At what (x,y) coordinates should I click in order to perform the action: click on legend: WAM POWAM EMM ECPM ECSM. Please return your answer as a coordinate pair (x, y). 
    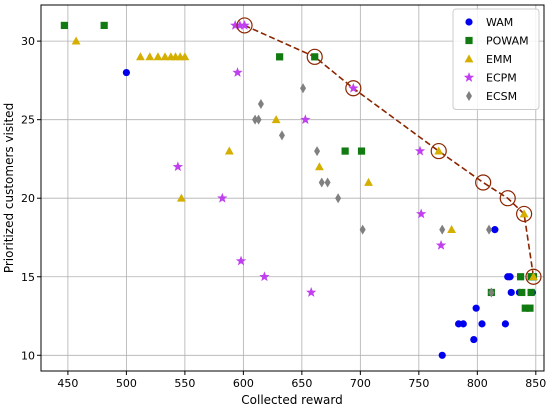
    Looking at the image, I should click on (496, 59).